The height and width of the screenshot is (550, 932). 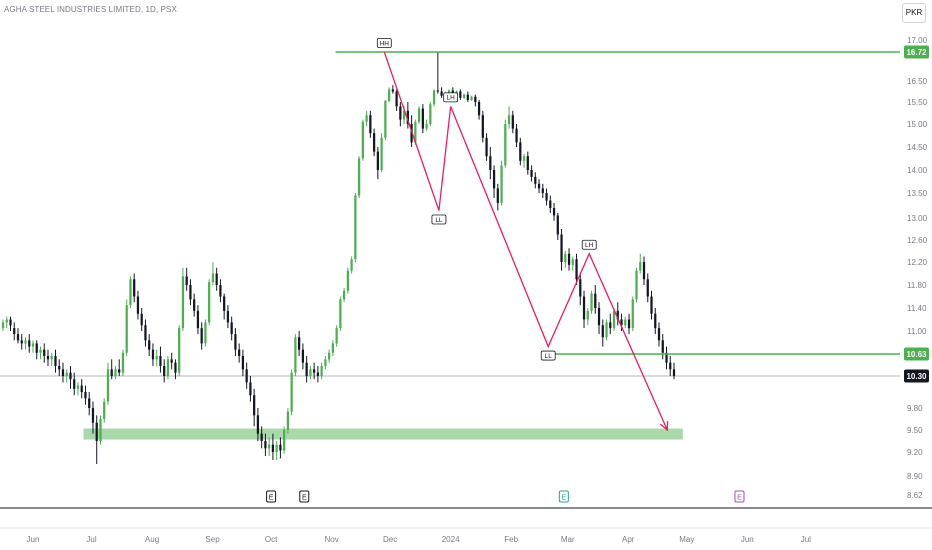 What do you see at coordinates (915, 430) in the screenshot?
I see `y-tick-label: 9.50` at bounding box center [915, 430].